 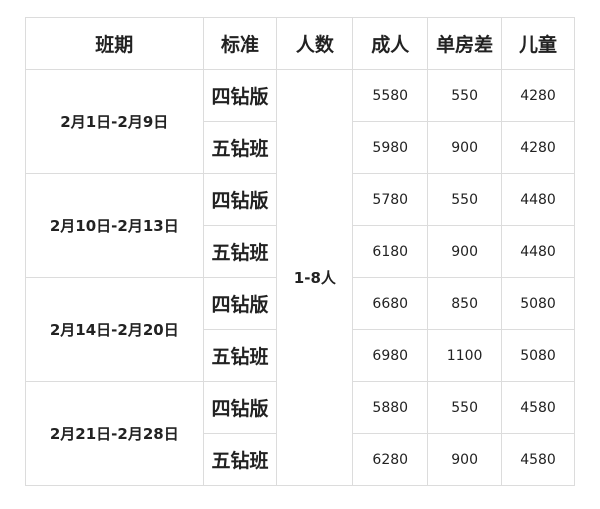 I want to click on header-row: 班期 标准 人数 成人 单房差 儿童, so click(x=300, y=43).